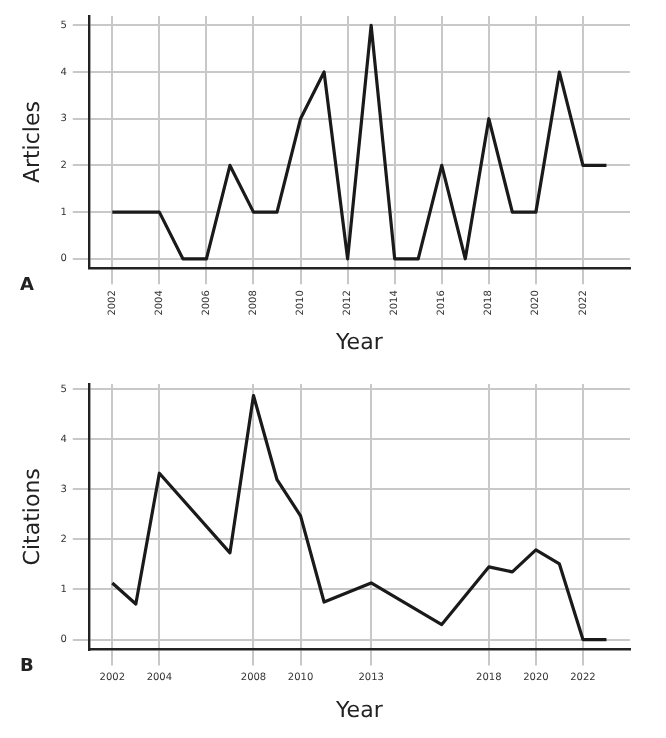 The image size is (666, 738). What do you see at coordinates (27, 667) in the screenshot?
I see `text: B` at bounding box center [27, 667].